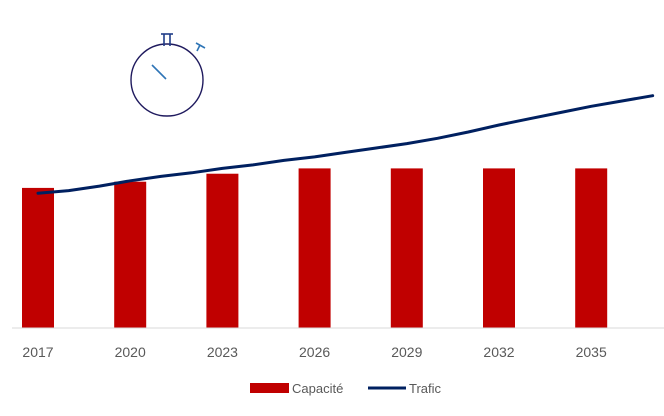 The height and width of the screenshot is (416, 664). I want to click on x-tick-label: 2026, so click(314, 352).